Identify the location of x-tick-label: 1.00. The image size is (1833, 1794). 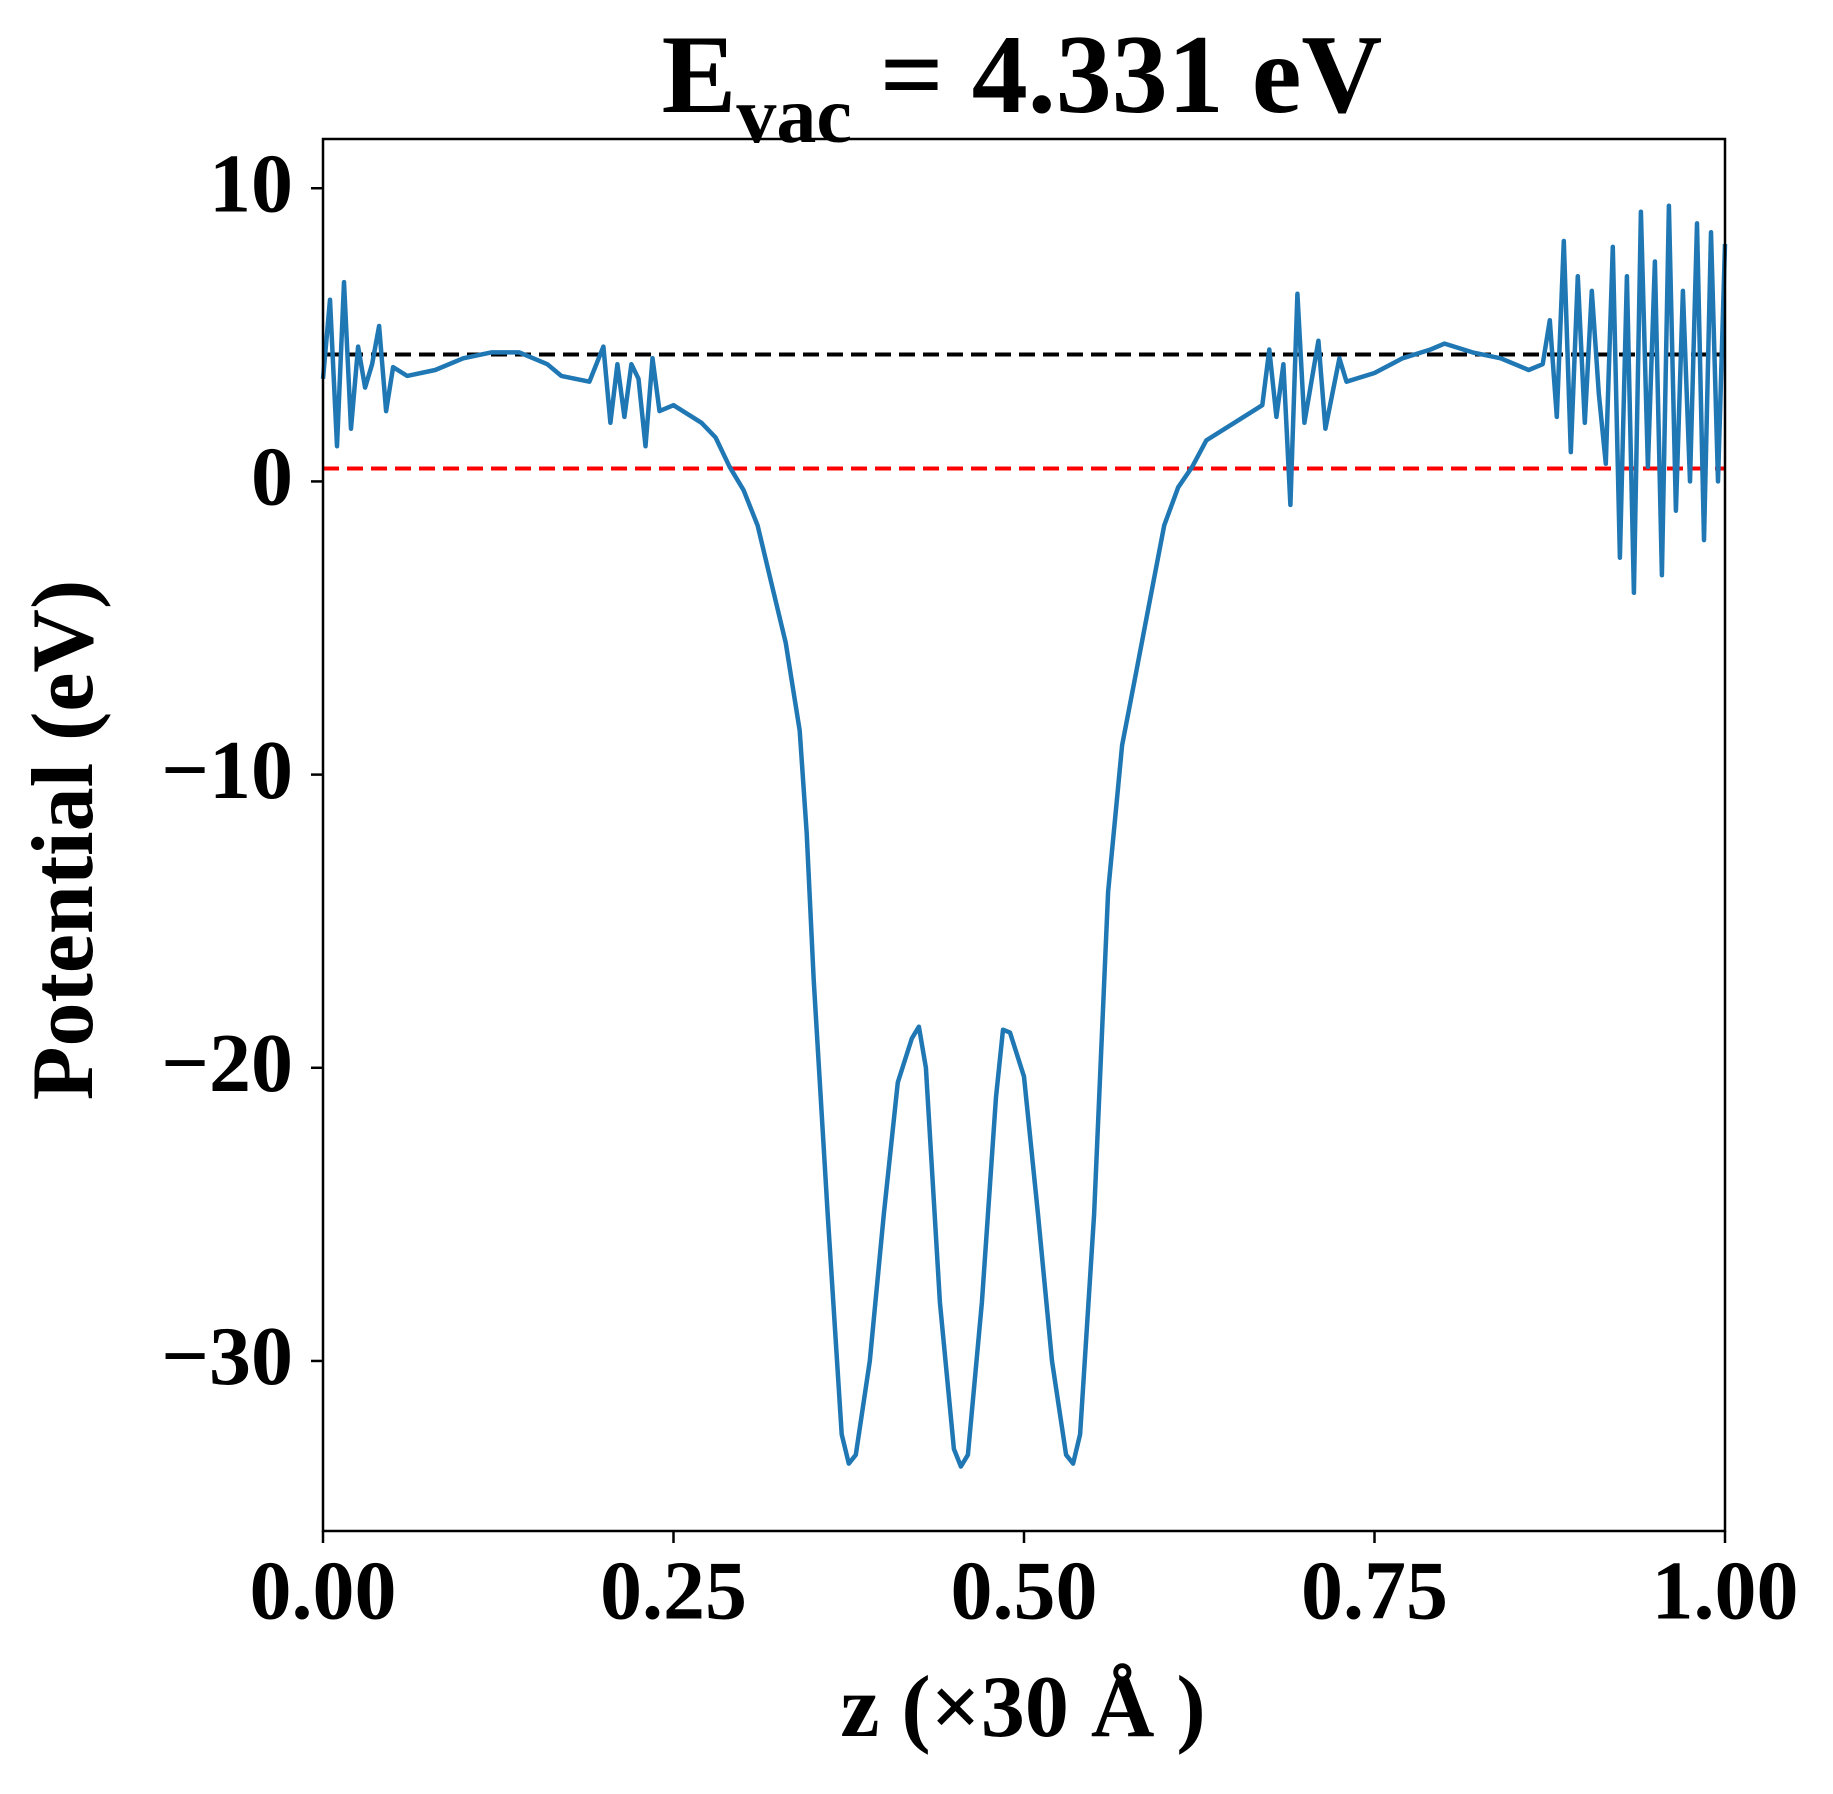
(1725, 1590).